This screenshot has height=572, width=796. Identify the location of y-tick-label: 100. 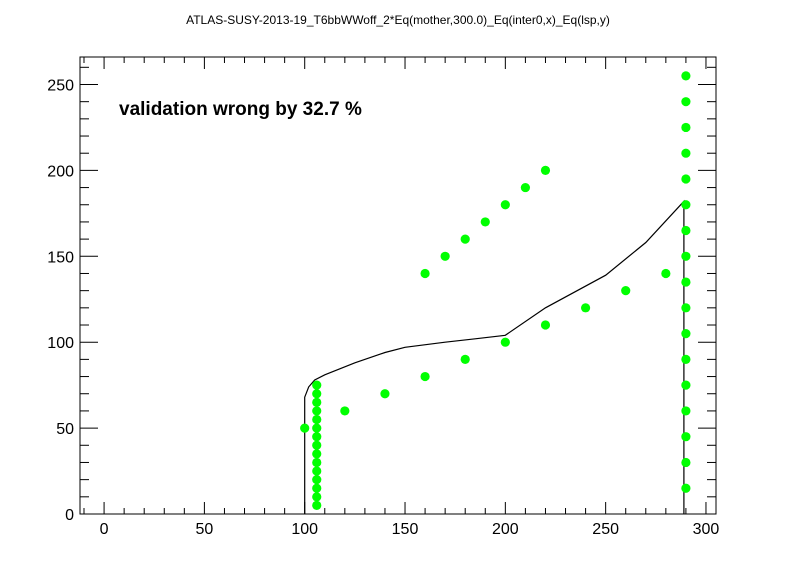
(60, 343).